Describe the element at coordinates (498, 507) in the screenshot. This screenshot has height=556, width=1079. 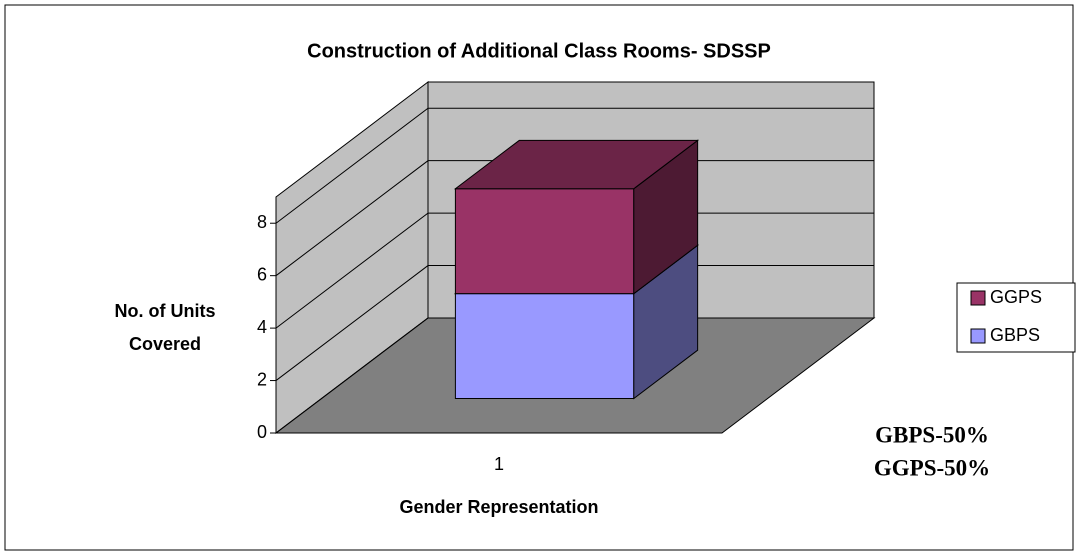
I see `x-axis-title: Gender Representation` at that location.